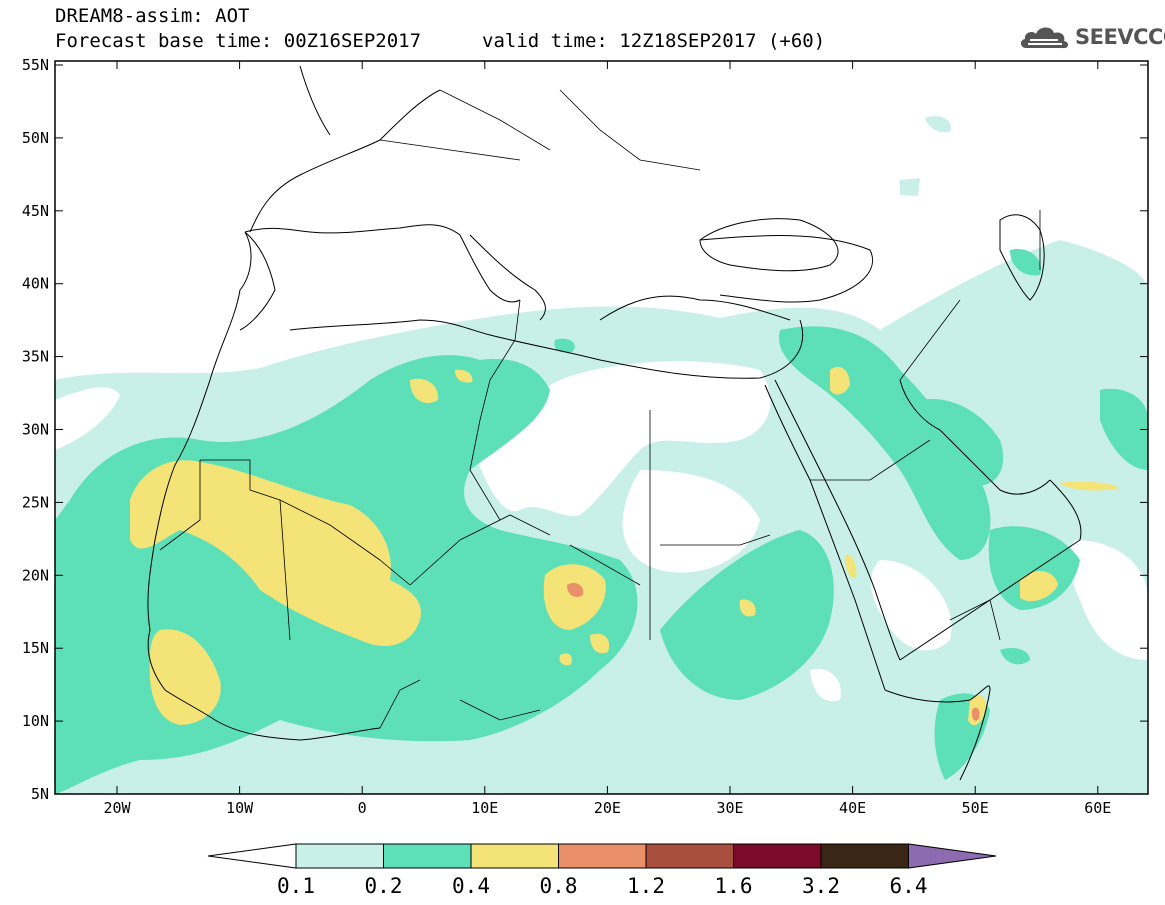  Describe the element at coordinates (729, 808) in the screenshot. I see `lon-label: 30E` at that location.